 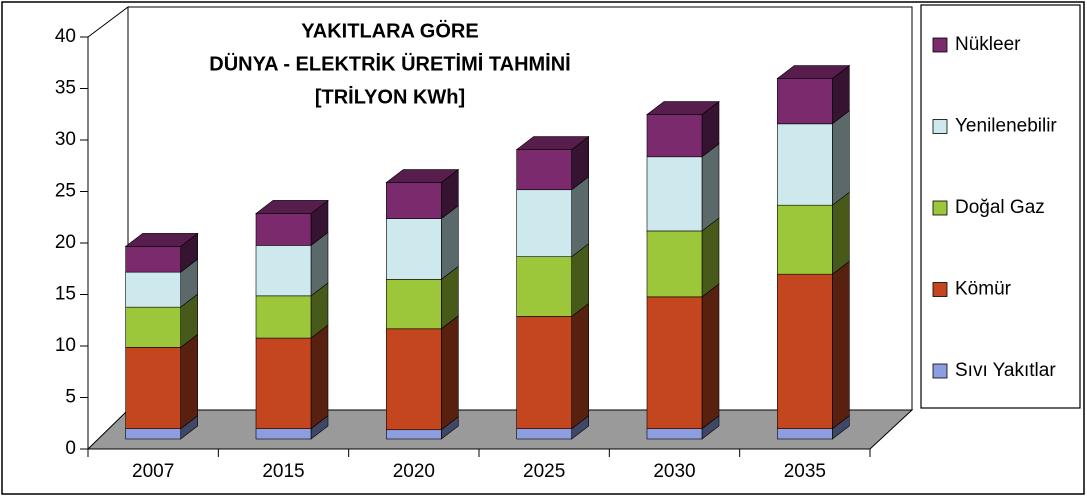 I want to click on legend-label: Doğal Gaz, so click(x=1000, y=207).